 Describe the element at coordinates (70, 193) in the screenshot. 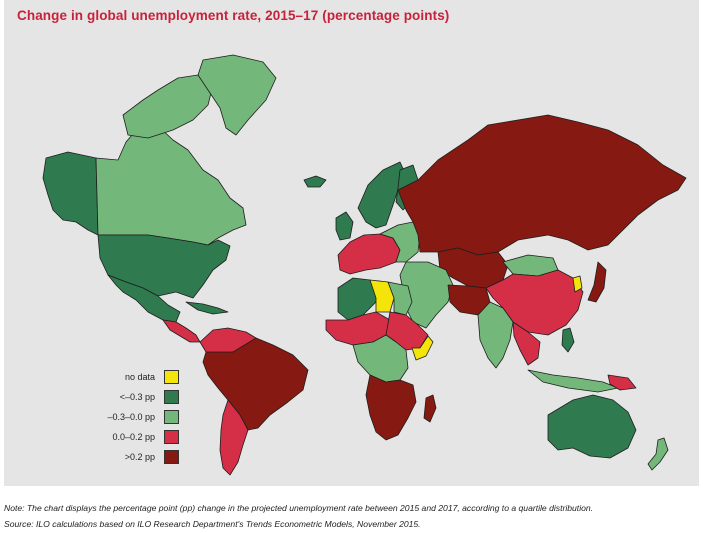

I see `region-alaska` at that location.